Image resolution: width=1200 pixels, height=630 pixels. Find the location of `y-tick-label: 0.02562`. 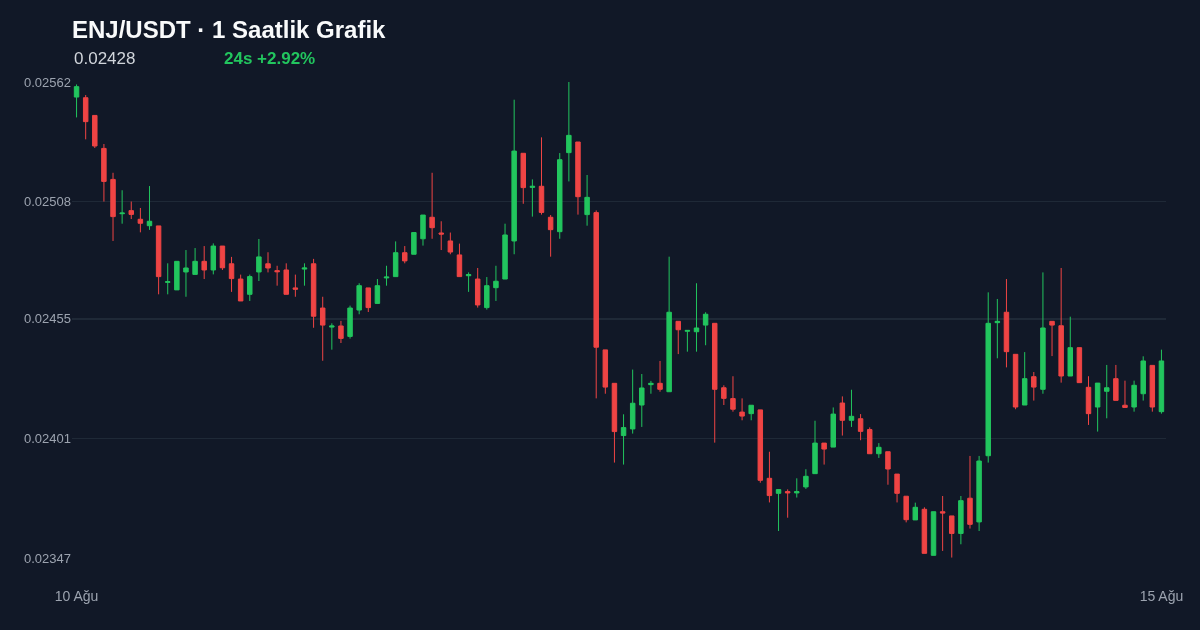

y-tick-label: 0.02562 is located at coordinates (47, 82).